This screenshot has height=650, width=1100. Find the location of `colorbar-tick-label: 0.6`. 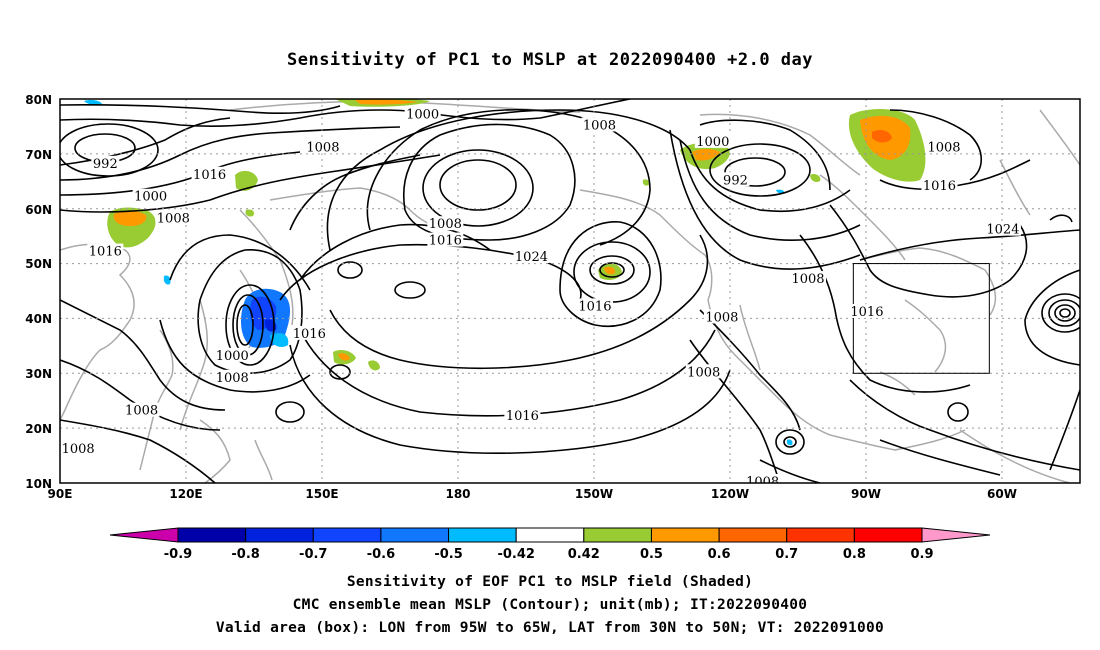

colorbar-tick-label: 0.6 is located at coordinates (719, 554).